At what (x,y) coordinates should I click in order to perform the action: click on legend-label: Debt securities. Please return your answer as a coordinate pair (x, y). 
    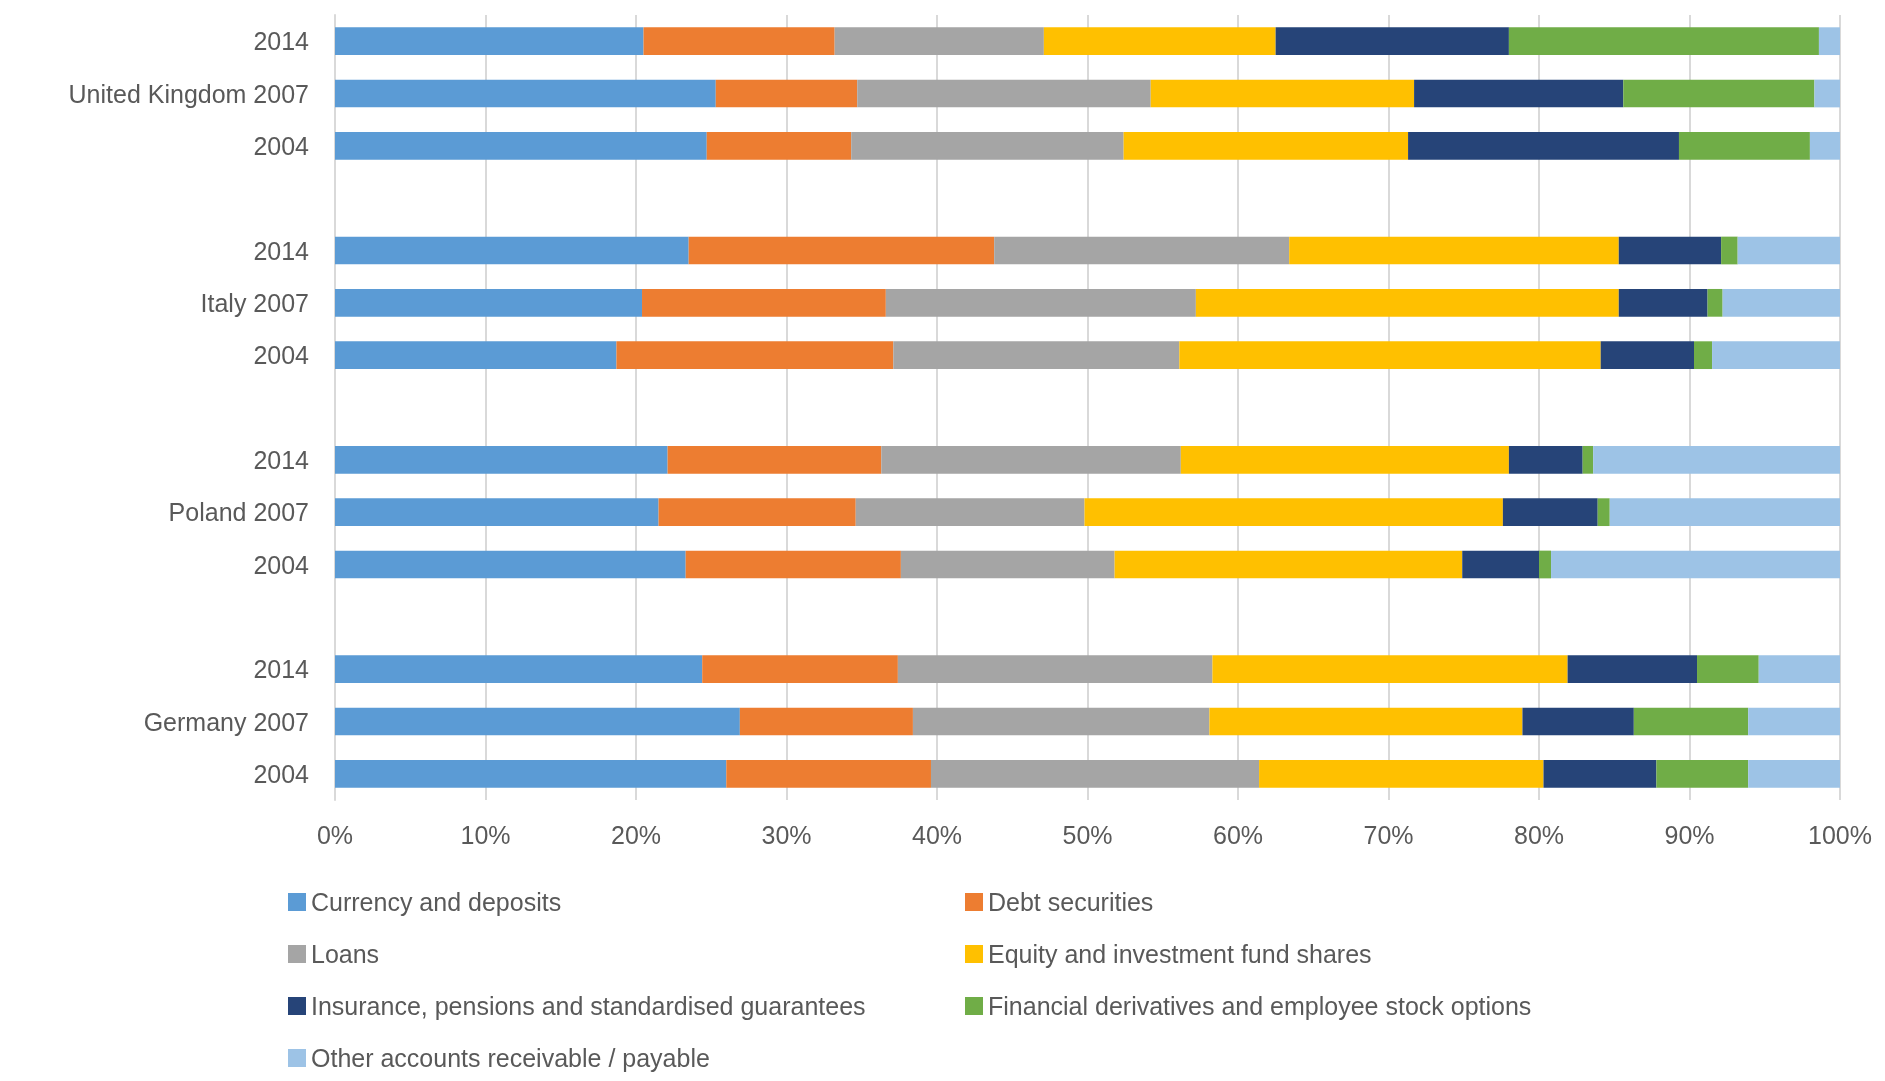
    Looking at the image, I should click on (1071, 902).